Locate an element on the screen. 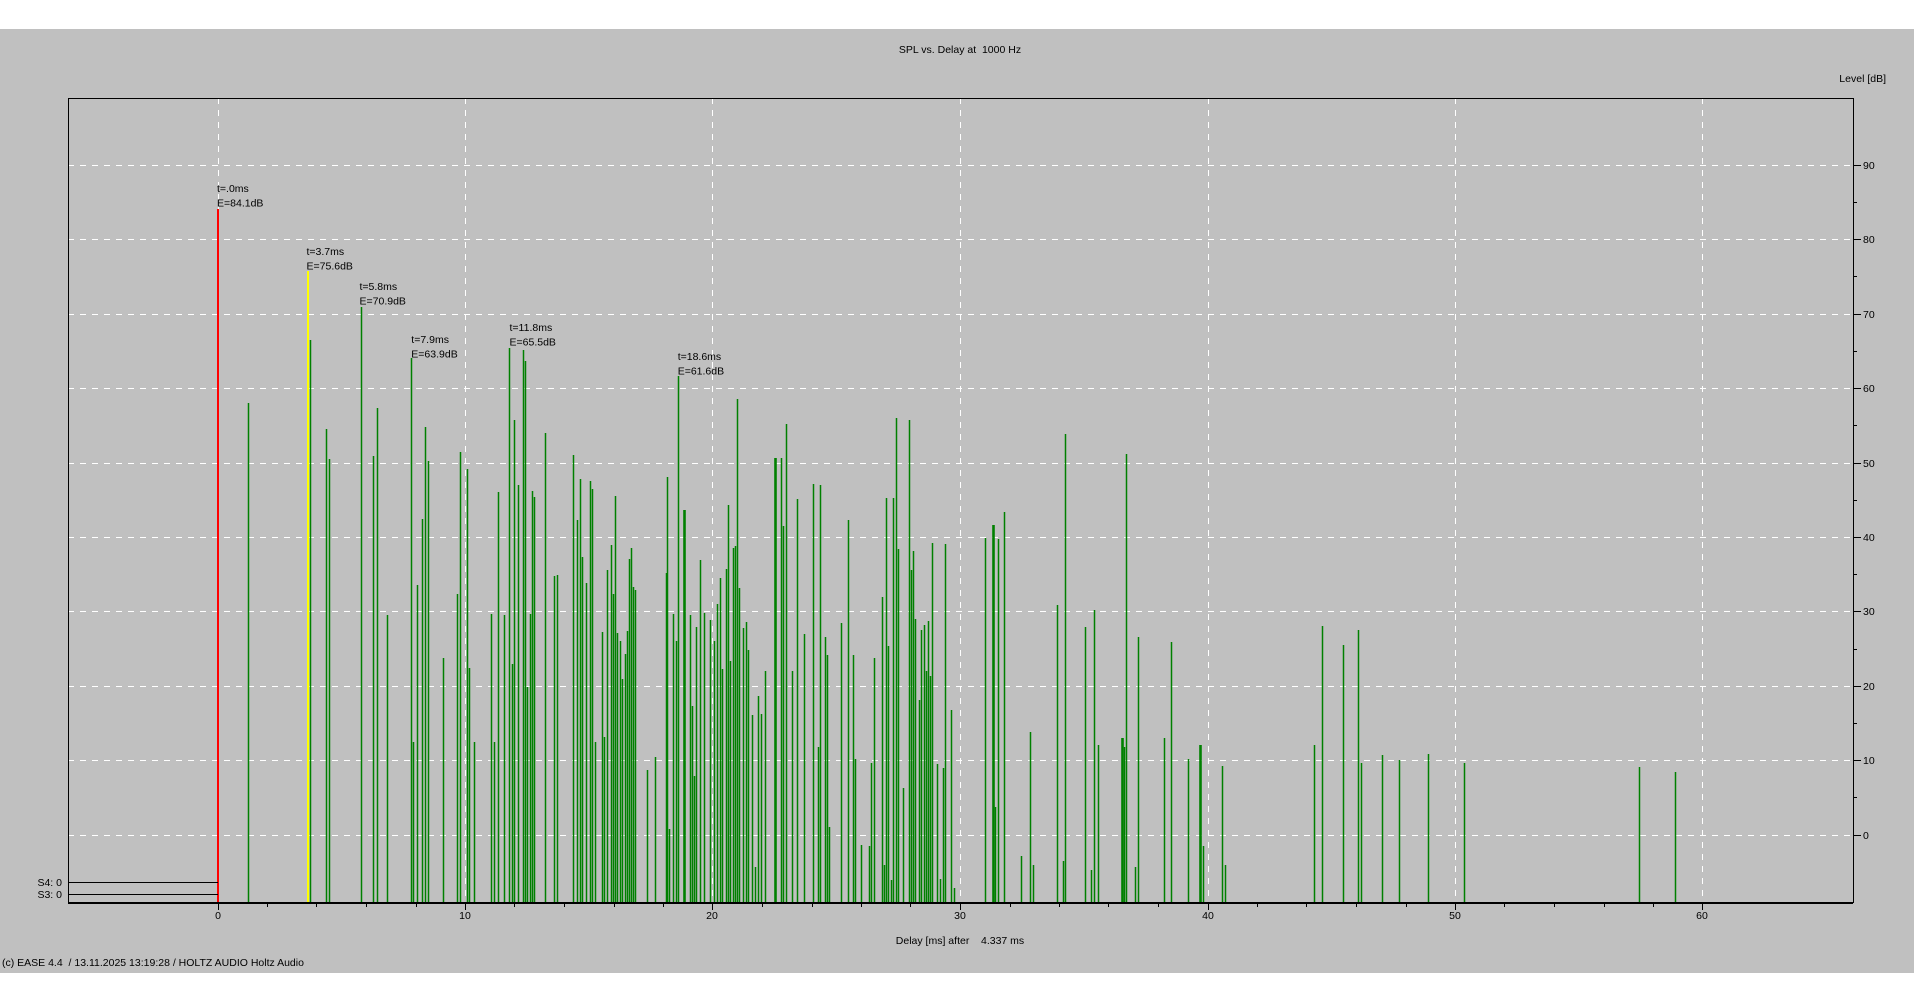  svg-text: E=63.9dB is located at coordinates (434, 354).